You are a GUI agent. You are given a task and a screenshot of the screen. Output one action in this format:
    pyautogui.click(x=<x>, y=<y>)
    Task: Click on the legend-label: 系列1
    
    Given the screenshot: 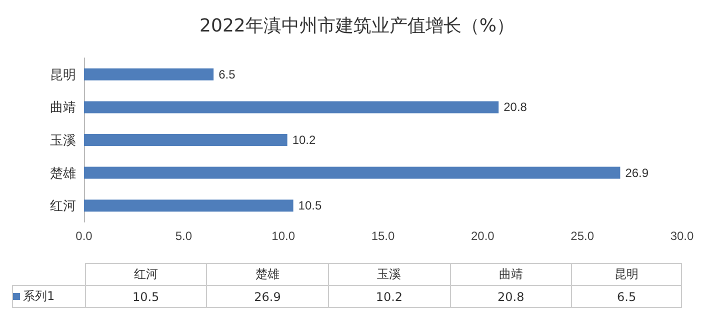 What is the action you would take?
    pyautogui.click(x=48, y=297)
    